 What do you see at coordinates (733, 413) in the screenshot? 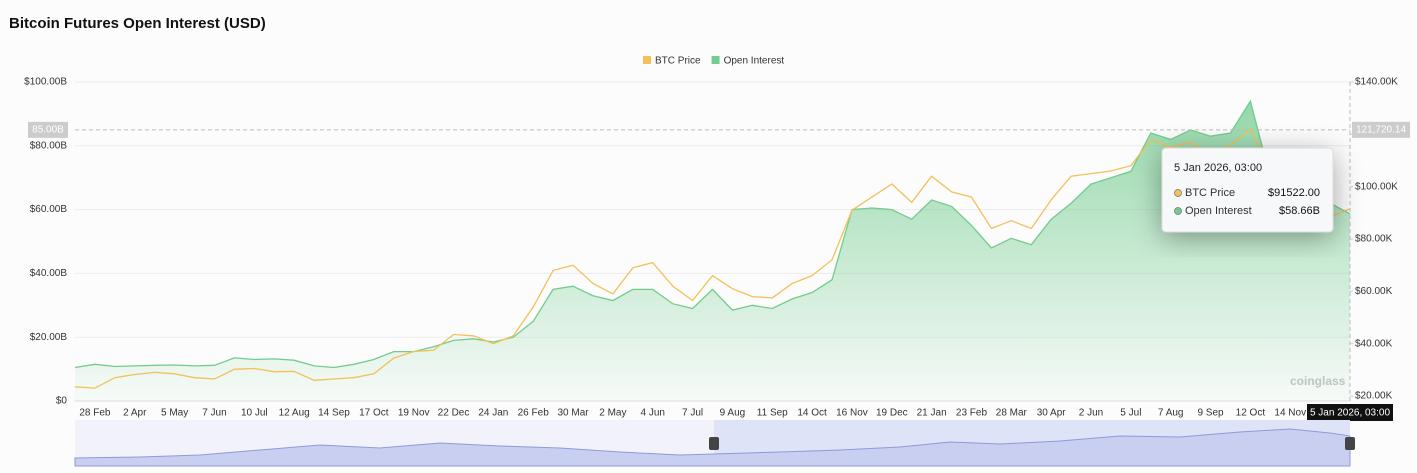
I see `x-tick-label: 9 Aug` at bounding box center [733, 413].